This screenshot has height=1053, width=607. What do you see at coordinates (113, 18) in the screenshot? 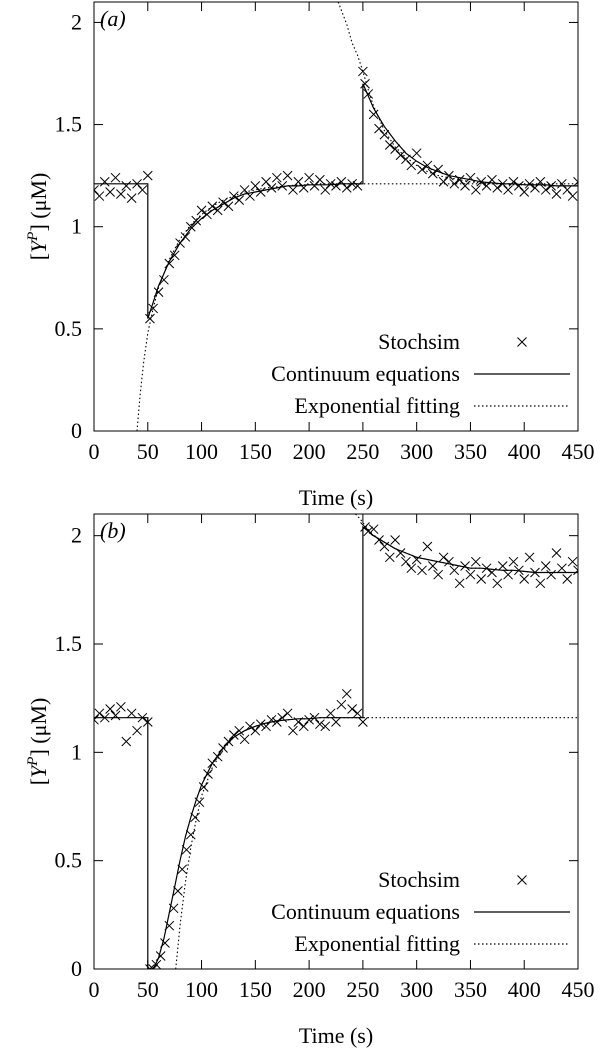
I see `panel-label: (a)` at bounding box center [113, 18].